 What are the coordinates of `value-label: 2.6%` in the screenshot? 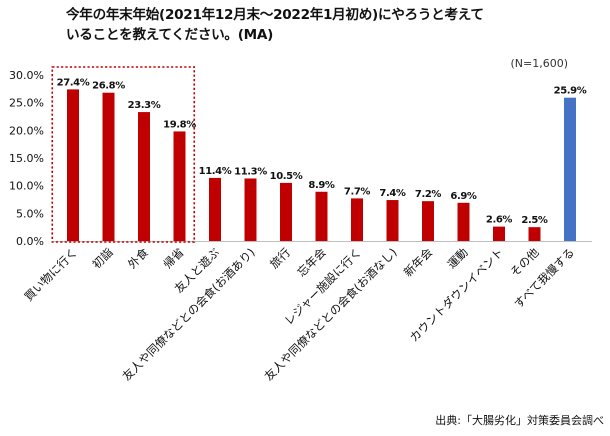 It's located at (499, 220).